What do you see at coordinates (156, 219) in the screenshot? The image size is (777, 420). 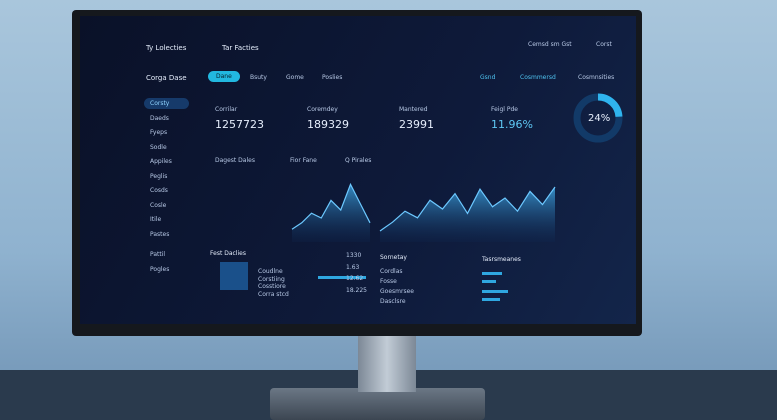 I see `nav-item: Itile` at bounding box center [156, 219].